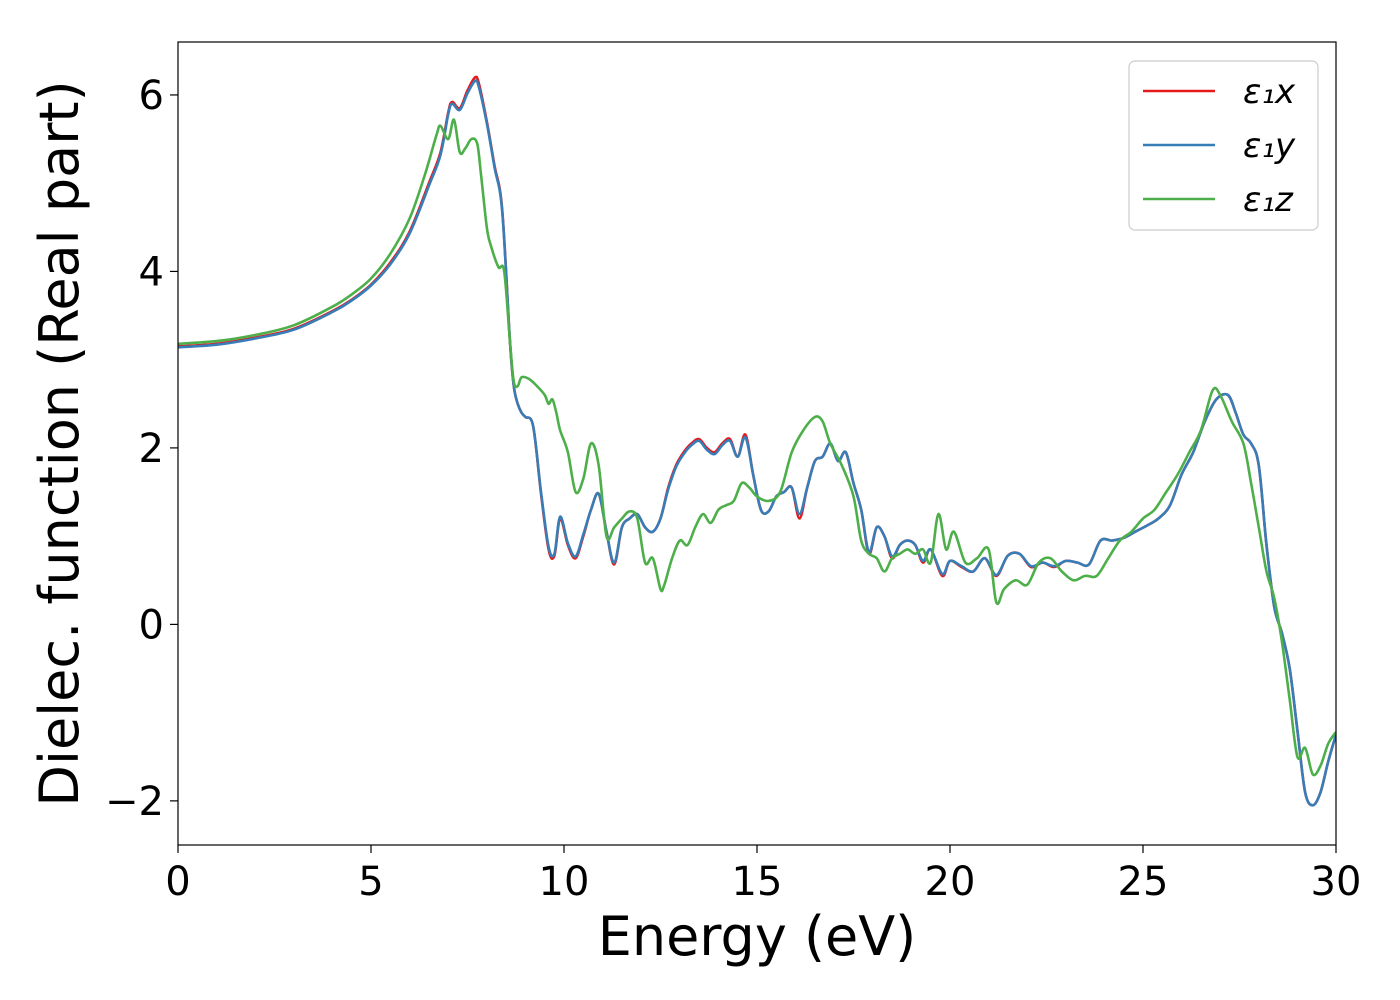 The image size is (1400, 1000). Describe the element at coordinates (564, 882) in the screenshot. I see `x-tick-label: 10` at that location.